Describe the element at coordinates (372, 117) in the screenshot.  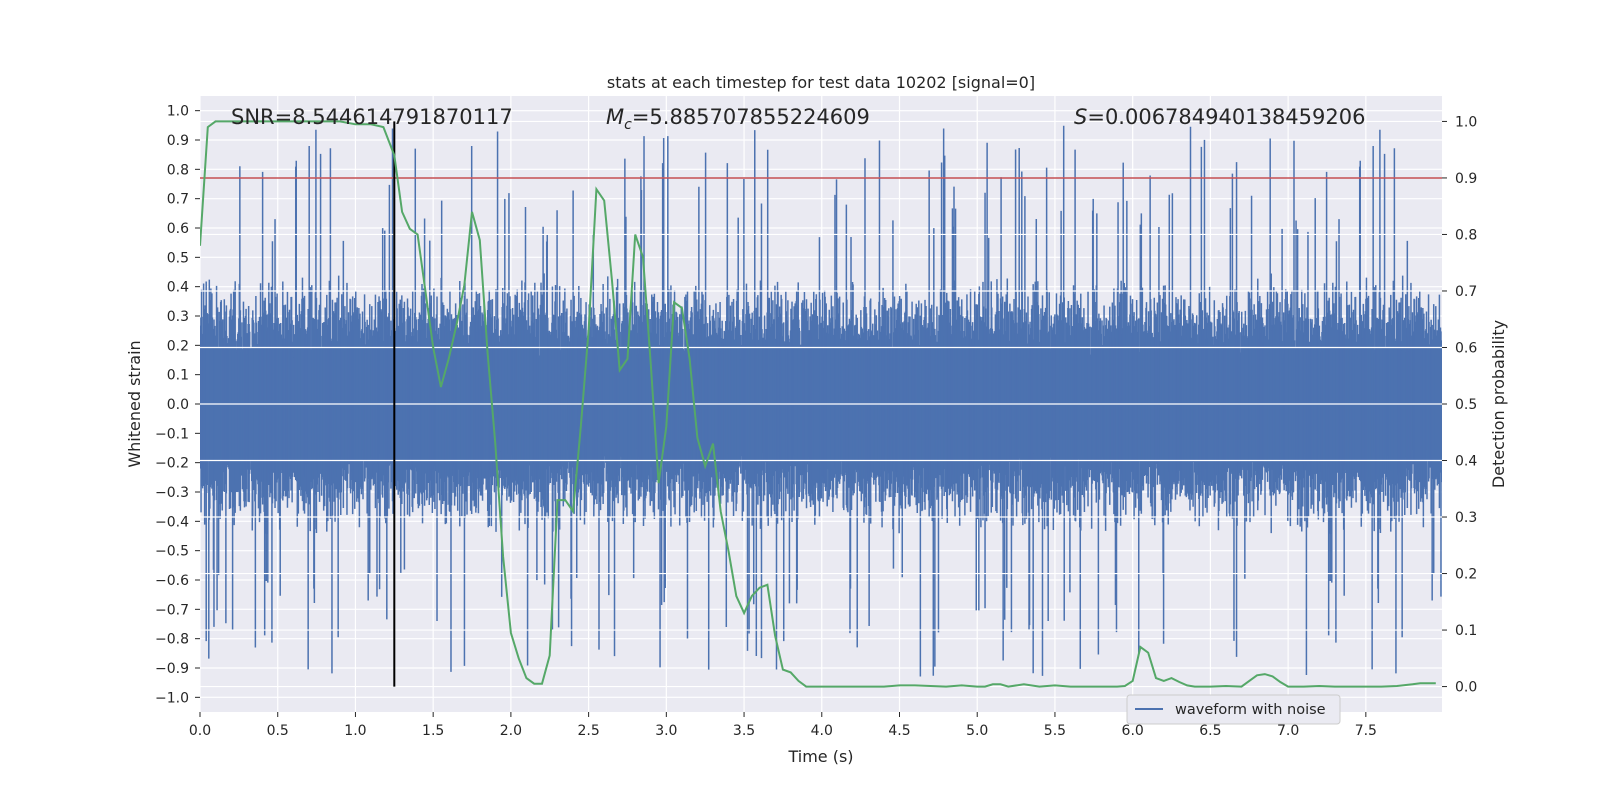
I see `snr-annotation: SNR=8.544614791870117` at that location.